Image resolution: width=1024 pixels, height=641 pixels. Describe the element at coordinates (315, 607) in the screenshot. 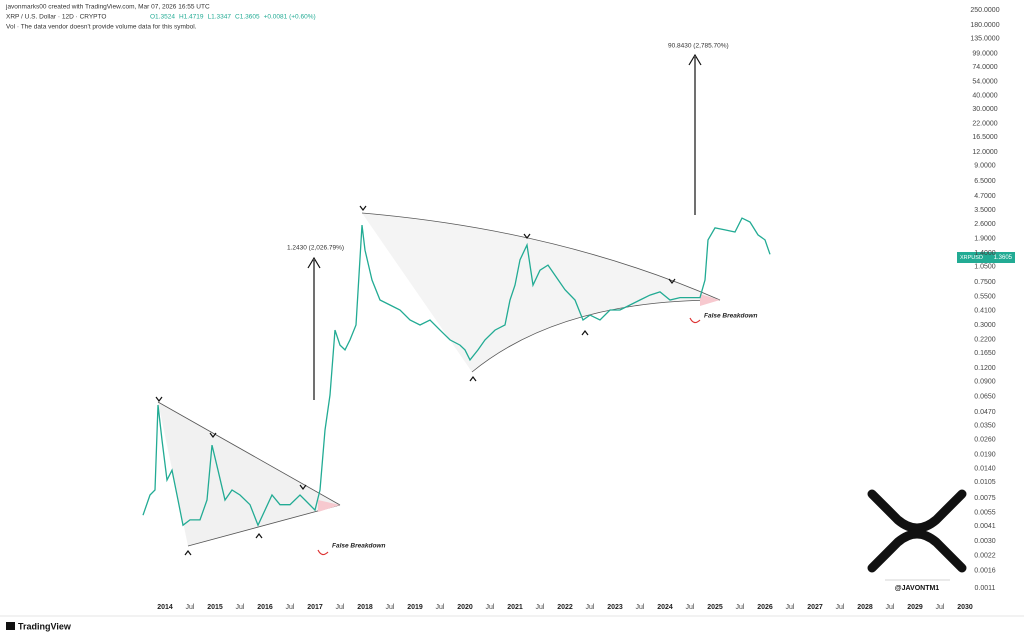

I see `x-tick-label: 2017` at that location.